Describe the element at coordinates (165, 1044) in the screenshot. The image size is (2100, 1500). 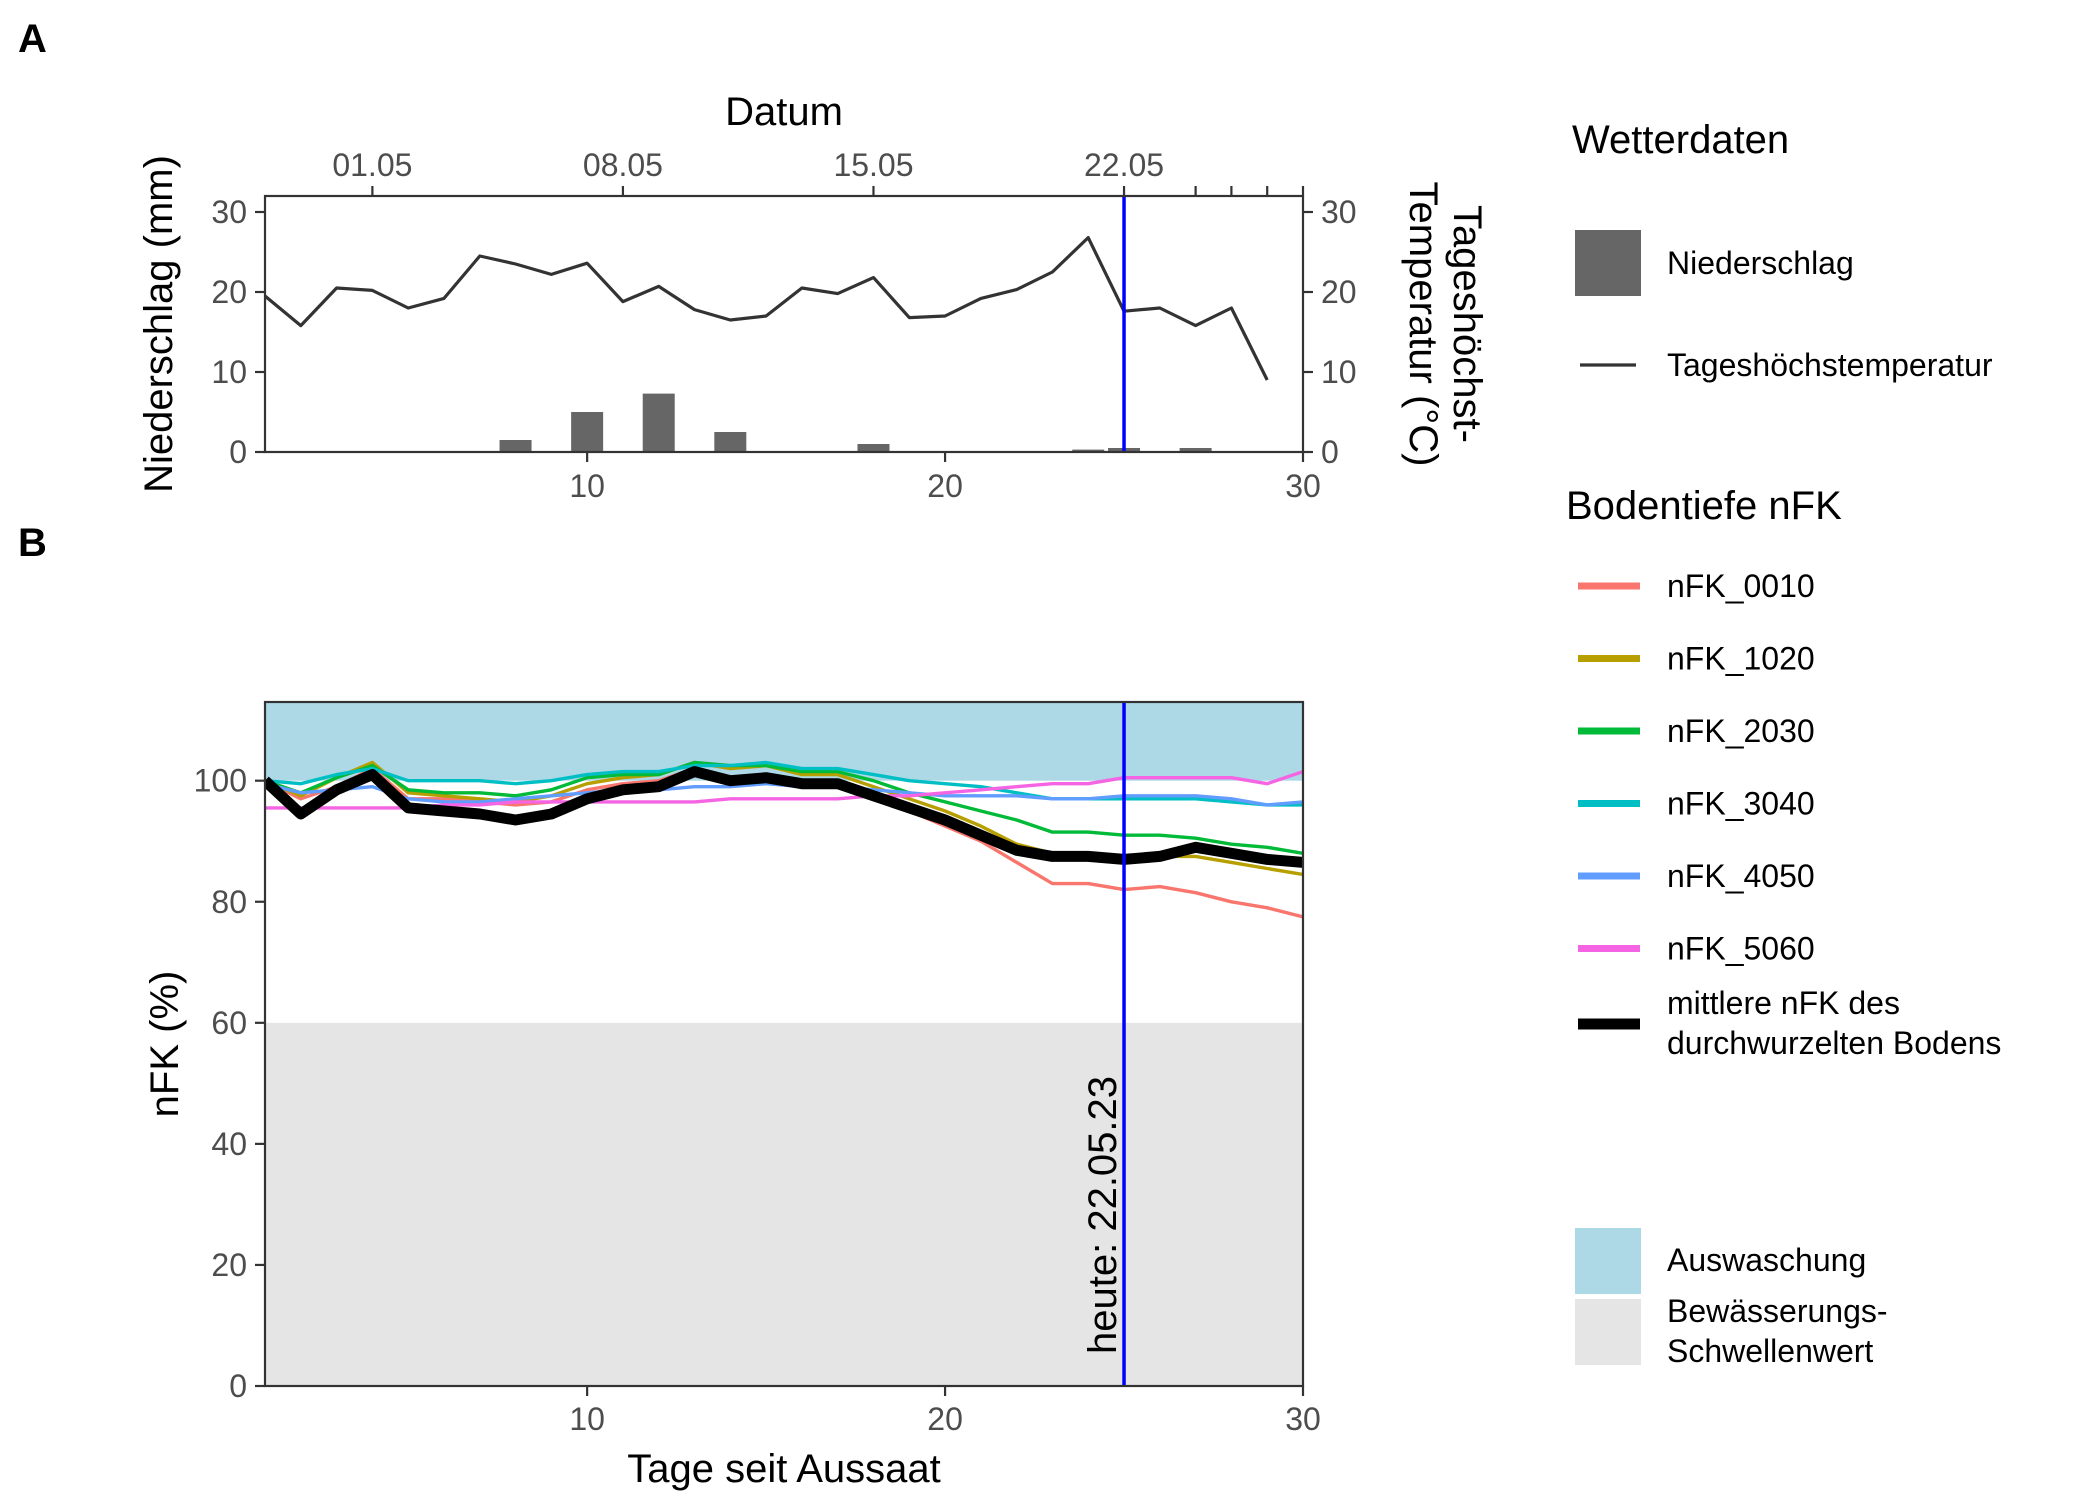
I see `nfk-axis-title: nFK (%)` at that location.